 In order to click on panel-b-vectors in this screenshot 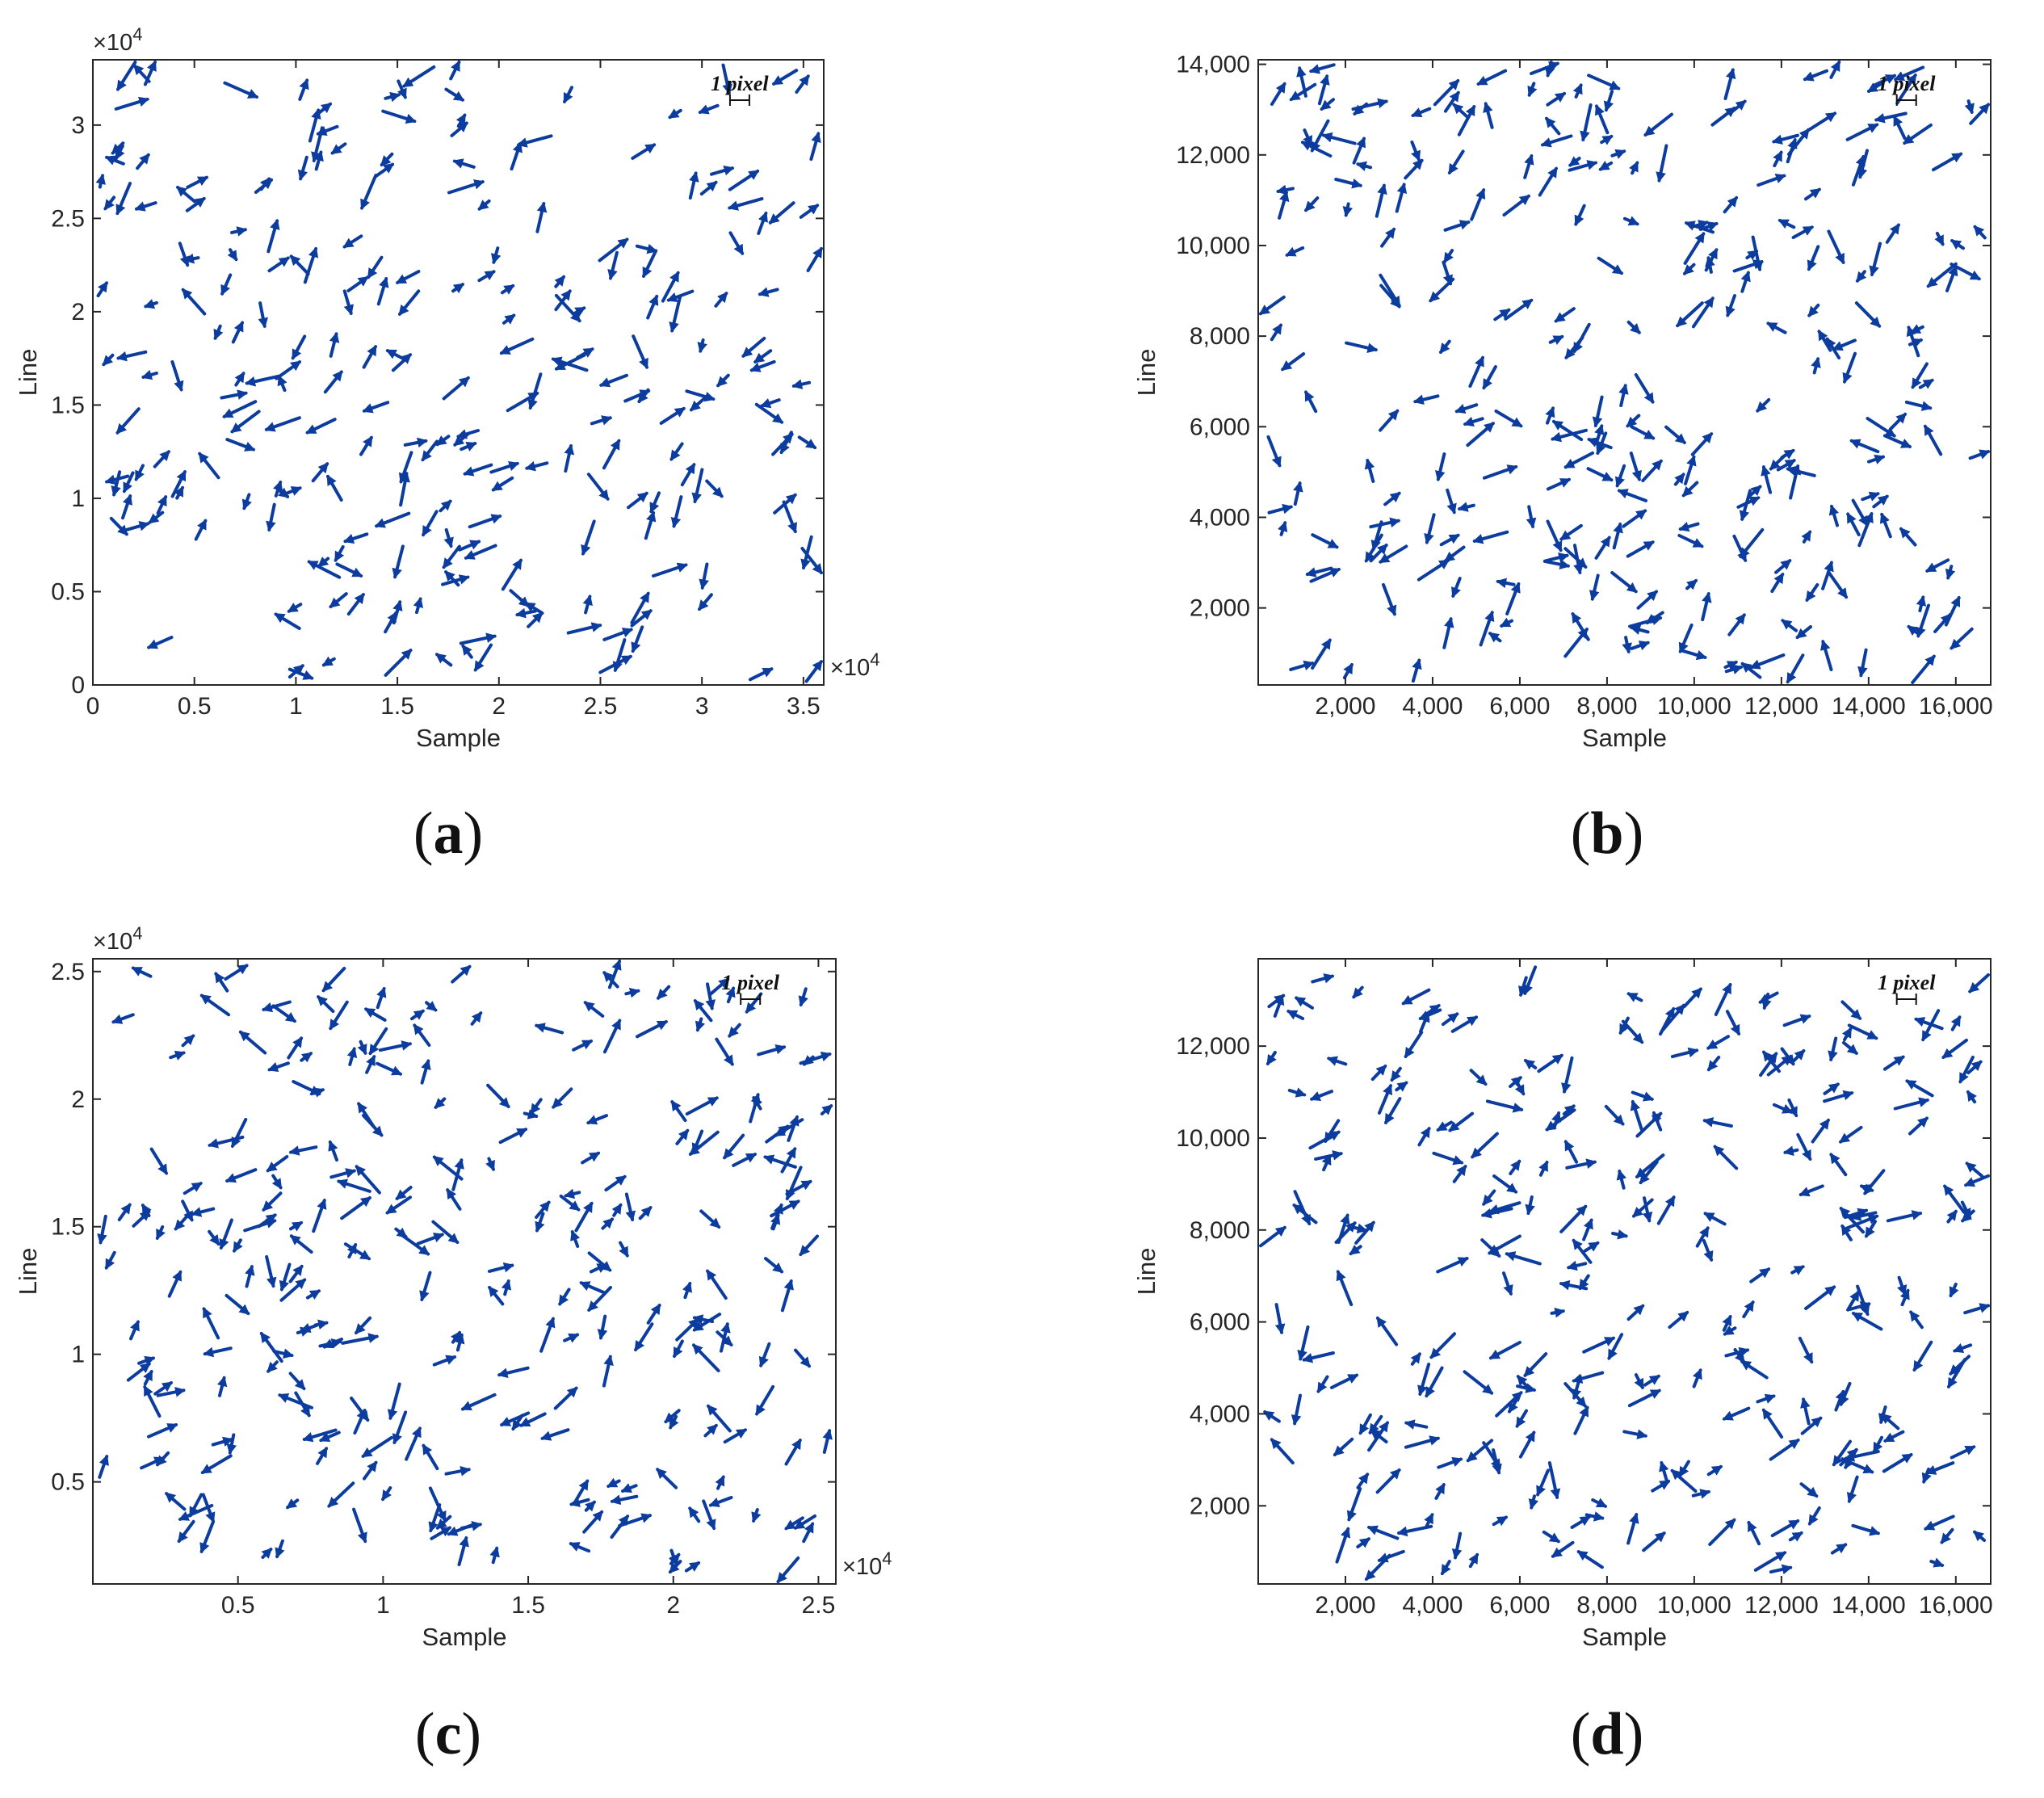, I will do `click(1624, 372)`.